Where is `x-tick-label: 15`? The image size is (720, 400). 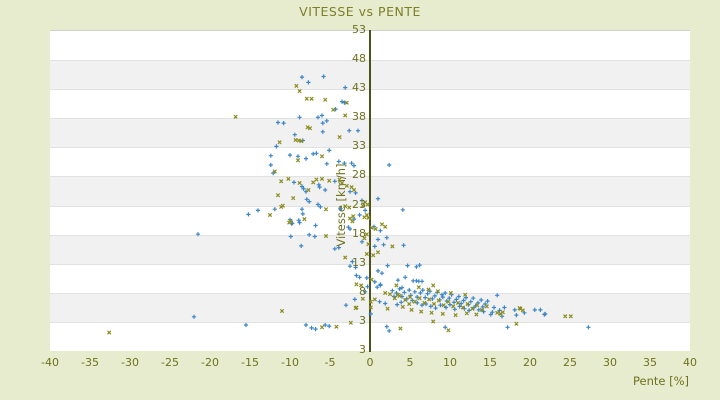
x-tick-label: 15 is located at coordinates (490, 362).